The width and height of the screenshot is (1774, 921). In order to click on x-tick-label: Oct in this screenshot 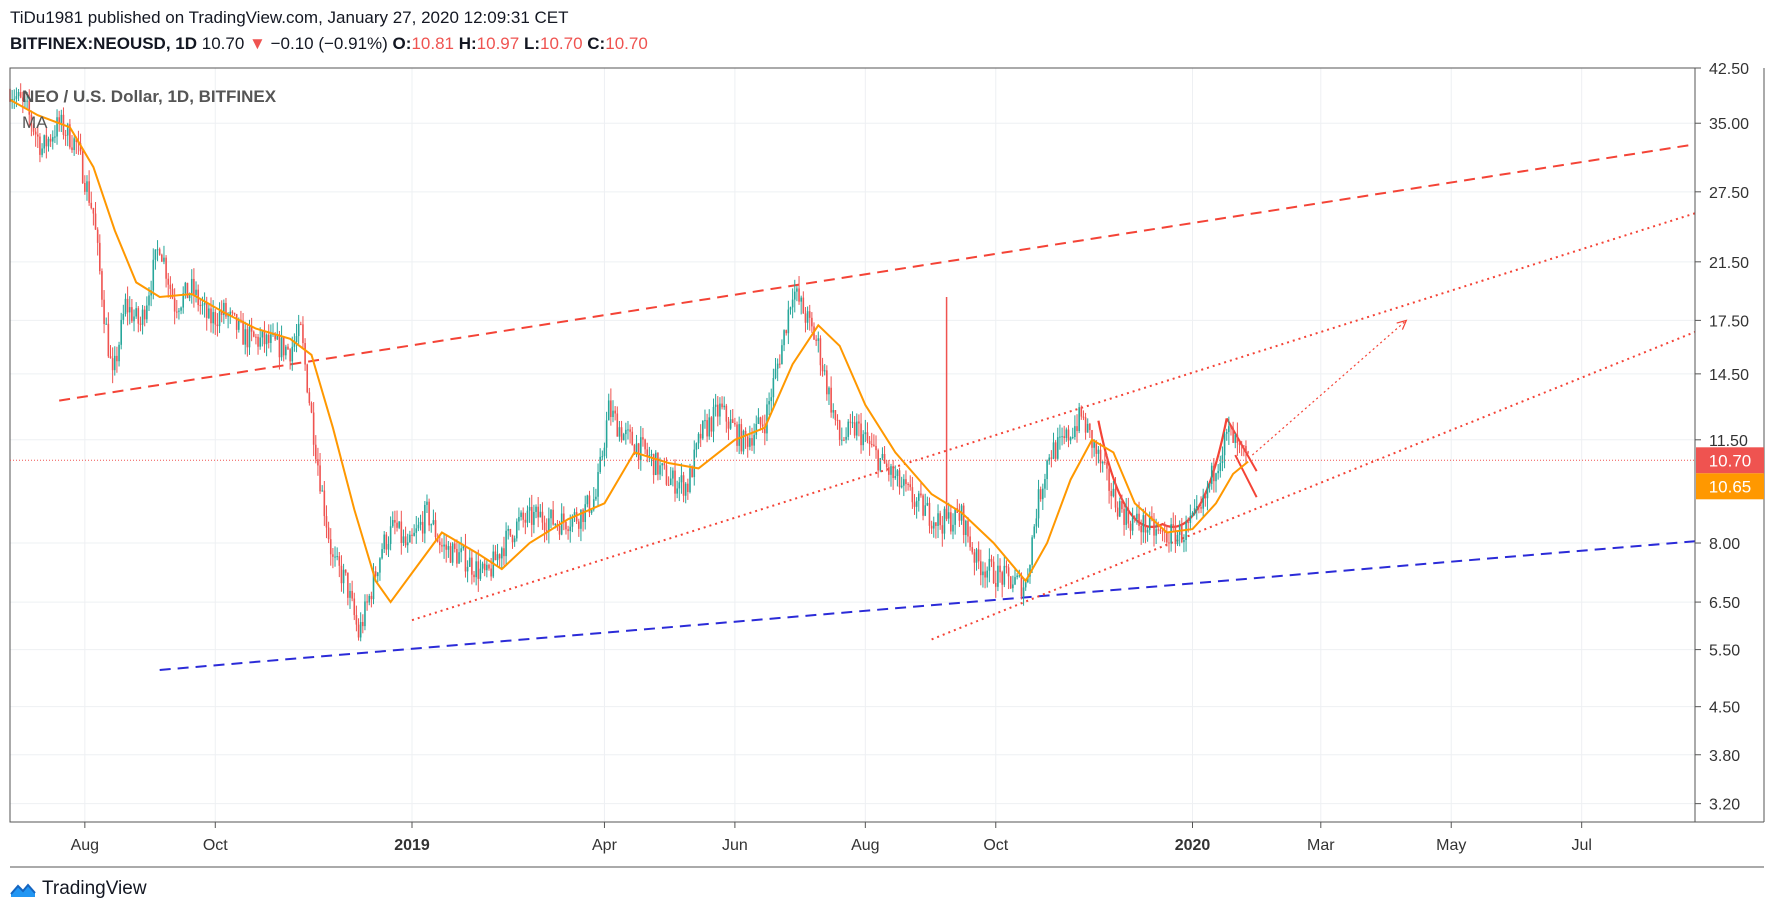, I will do `click(215, 845)`.